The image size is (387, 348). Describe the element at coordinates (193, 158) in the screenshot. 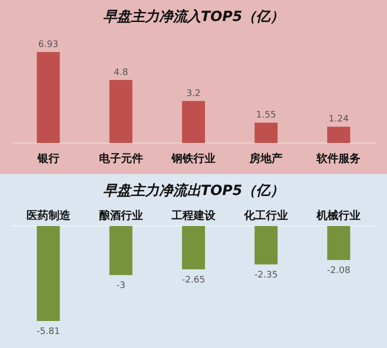

I see `x-tick-label: 钢铁行业` at that location.